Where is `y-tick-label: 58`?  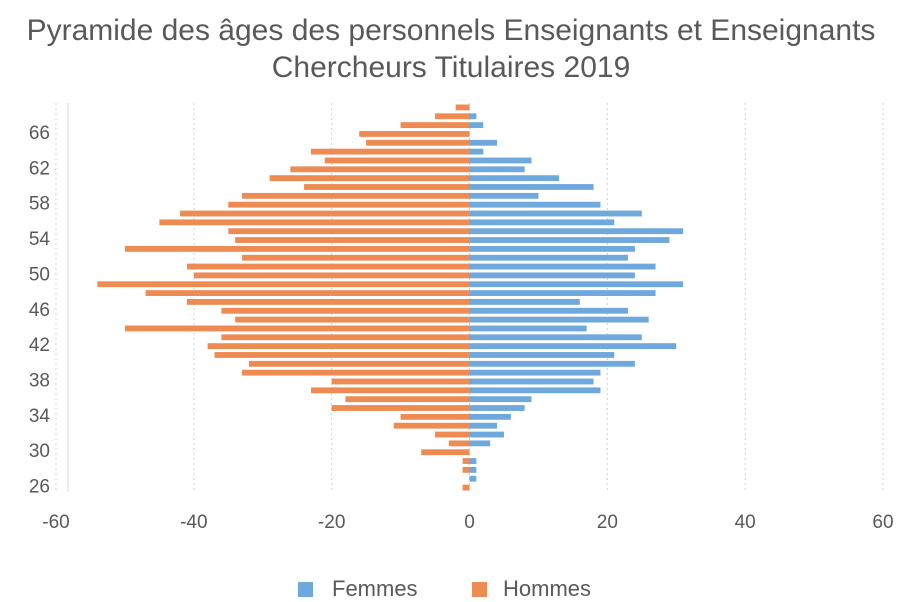
y-tick-label: 58 is located at coordinates (39, 204).